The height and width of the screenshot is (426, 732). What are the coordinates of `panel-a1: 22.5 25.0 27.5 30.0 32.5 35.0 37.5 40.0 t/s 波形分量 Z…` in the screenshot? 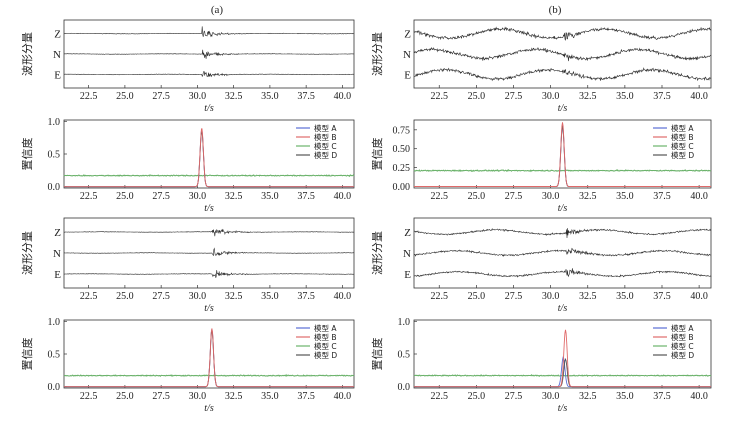 It's located at (188, 66).